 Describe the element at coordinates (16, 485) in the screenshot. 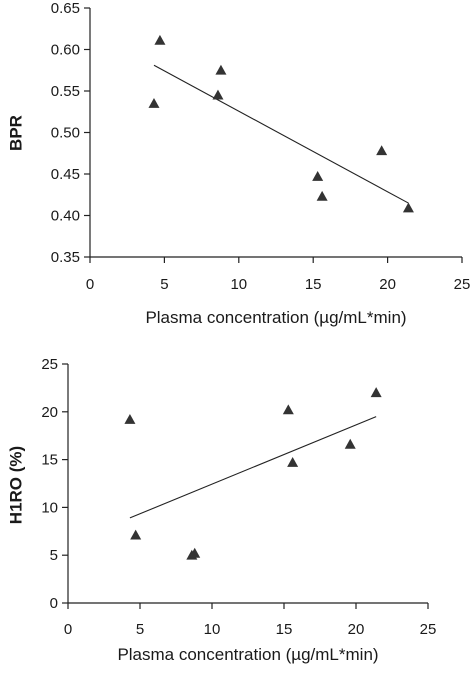

I see `y-axis-label: H1RO (%)` at that location.